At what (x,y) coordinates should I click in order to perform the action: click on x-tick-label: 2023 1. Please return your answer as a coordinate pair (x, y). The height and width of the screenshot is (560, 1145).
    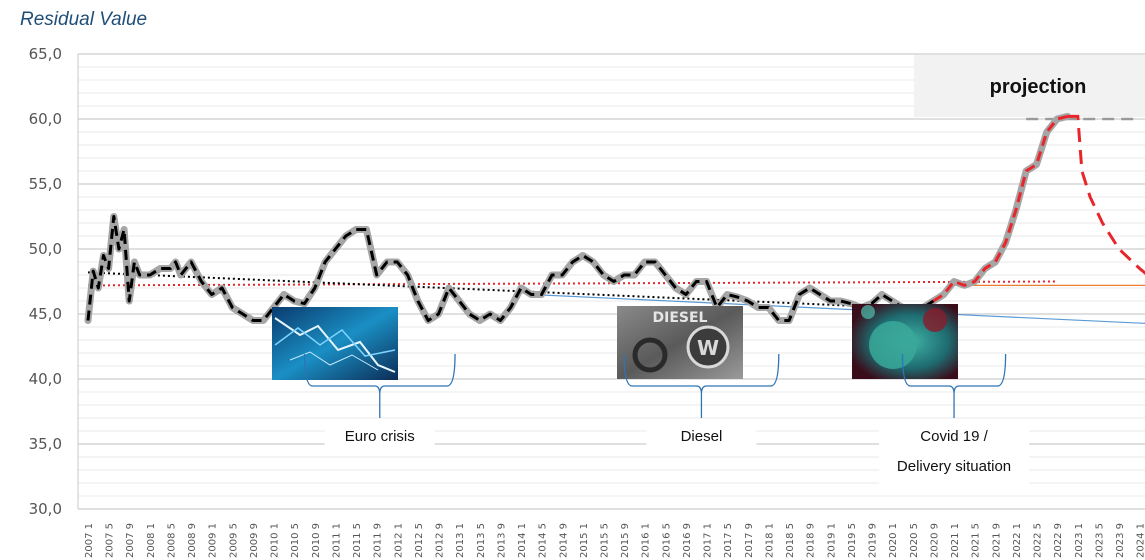
    Looking at the image, I should click on (1079, 540).